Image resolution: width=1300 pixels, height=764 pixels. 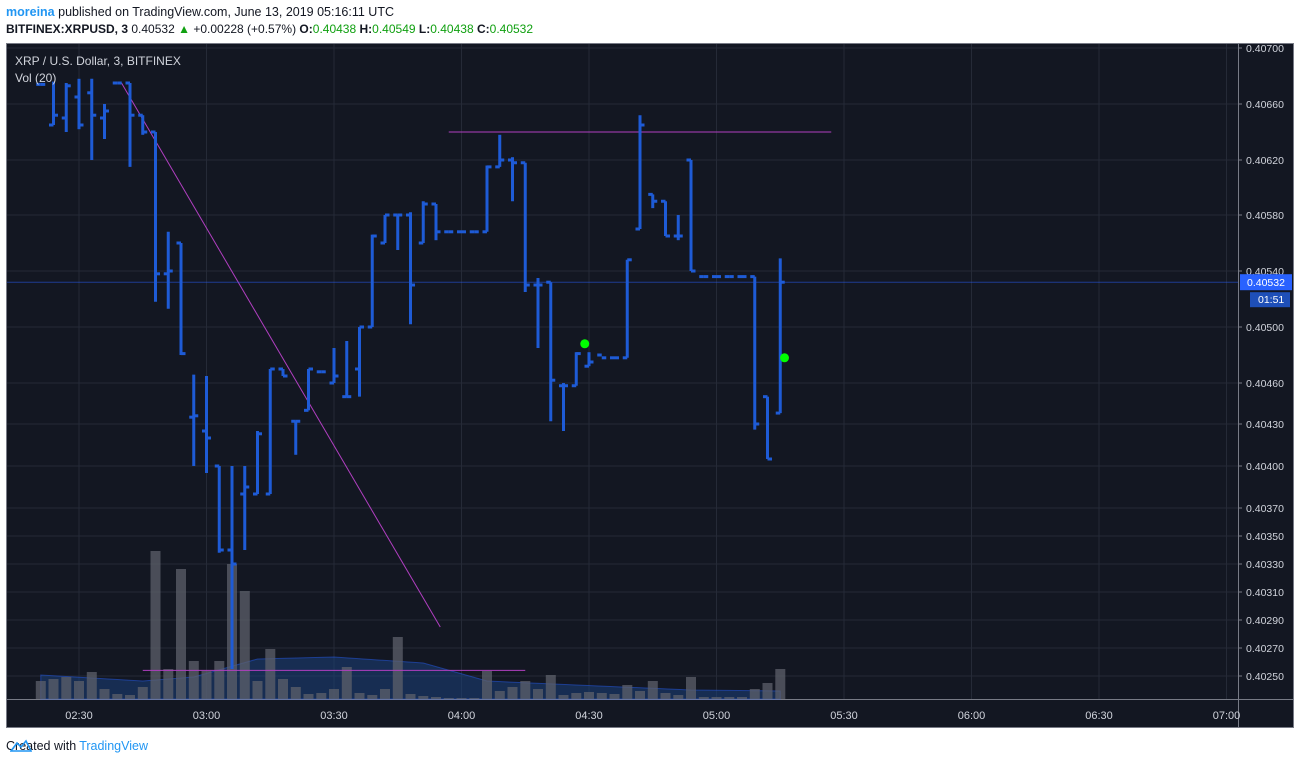 I want to click on chart-legend-title: XRP / U.S. Dollar, 3, BITFINEX, so click(x=98, y=61).